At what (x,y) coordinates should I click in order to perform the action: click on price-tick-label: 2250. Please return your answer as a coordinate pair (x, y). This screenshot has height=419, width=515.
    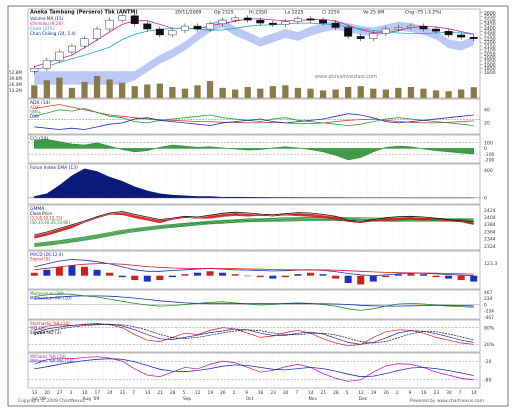
    Looking at the image, I should click on (490, 39).